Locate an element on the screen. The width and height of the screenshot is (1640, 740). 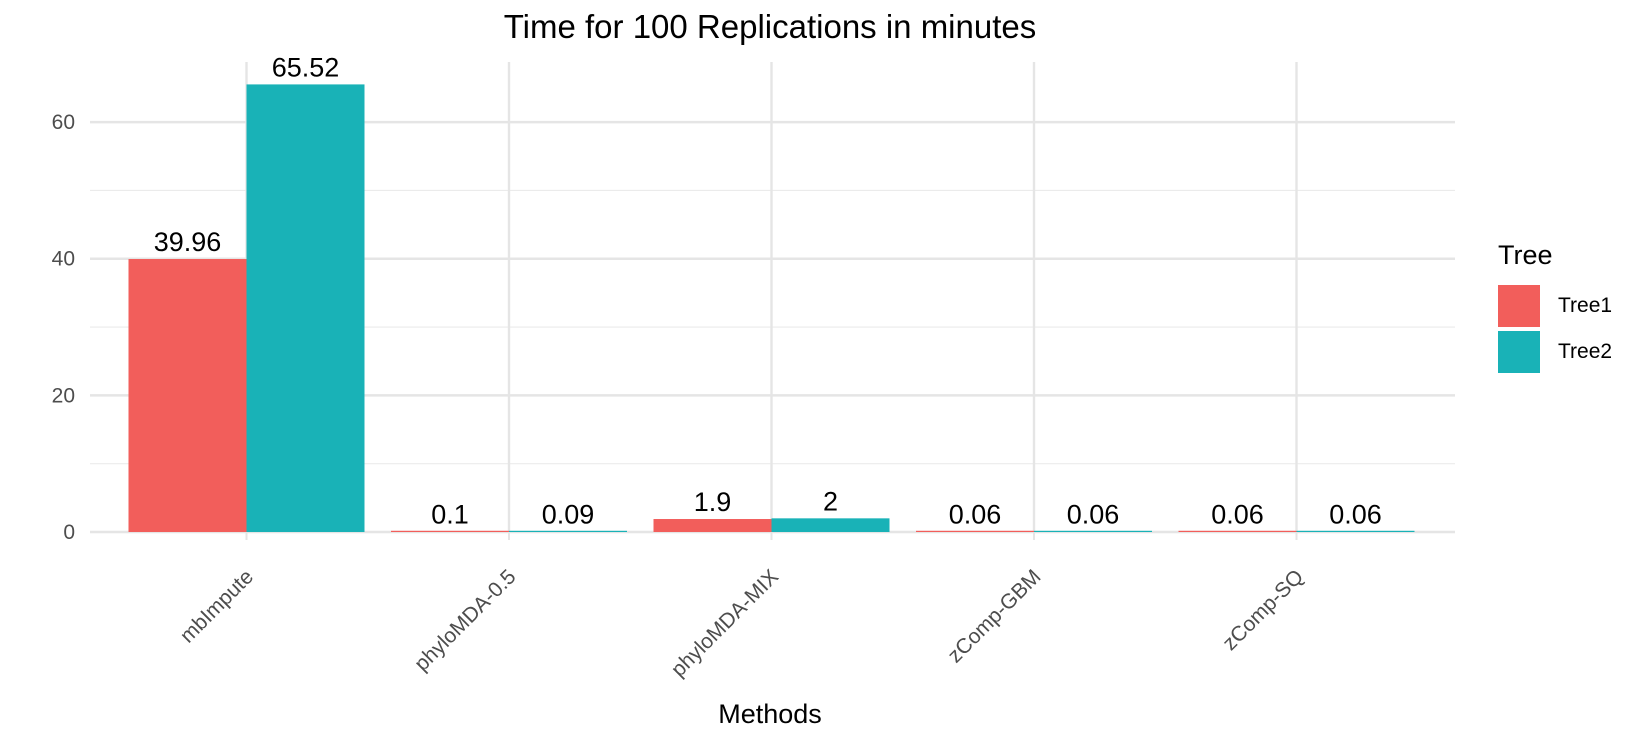
legend-item-tree1: Tree1 is located at coordinates (1555, 306).